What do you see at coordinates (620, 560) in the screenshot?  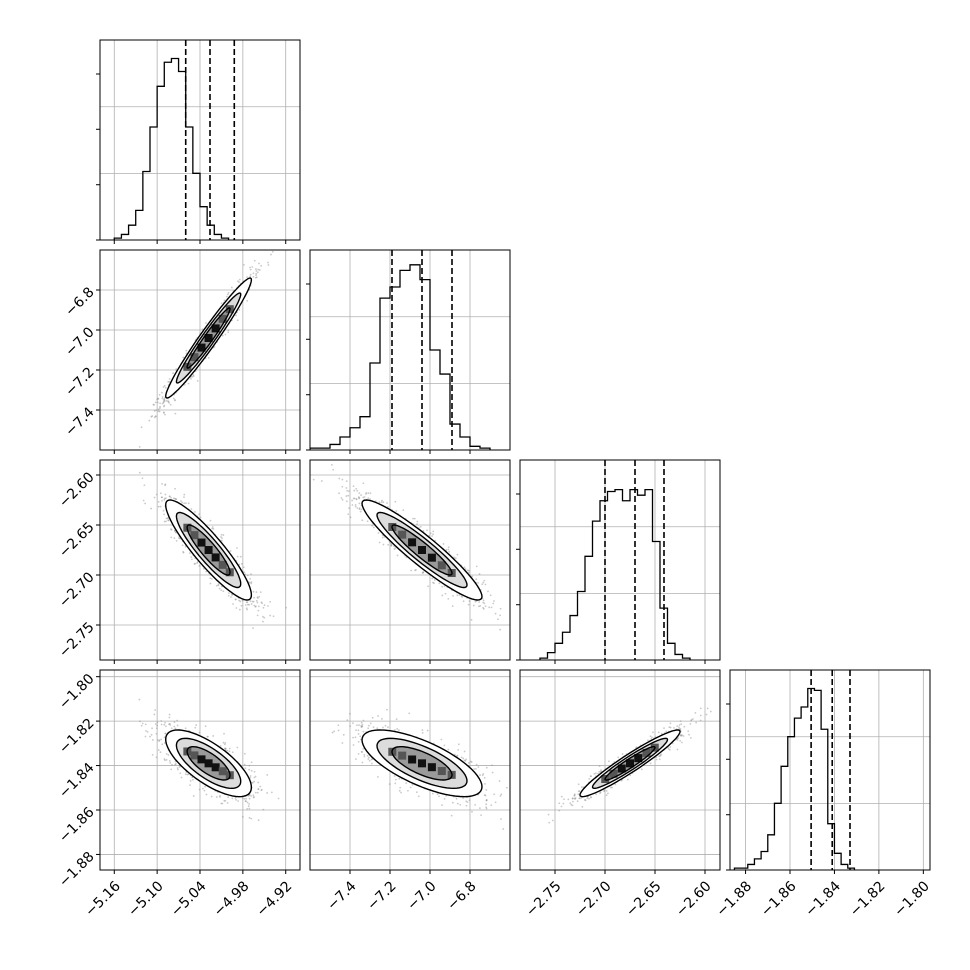 I see `panel-frame` at bounding box center [620, 560].